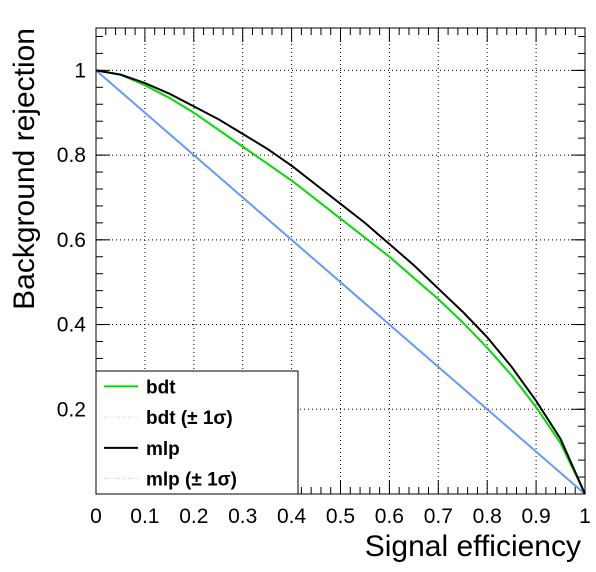 This screenshot has height=572, width=596. What do you see at coordinates (71, 240) in the screenshot?
I see `y-tick-label: 0.6` at bounding box center [71, 240].